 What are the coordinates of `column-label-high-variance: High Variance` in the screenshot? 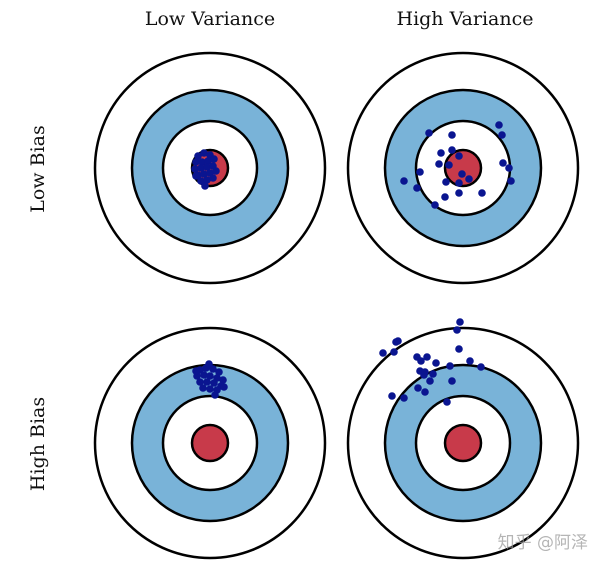 It's located at (465, 19).